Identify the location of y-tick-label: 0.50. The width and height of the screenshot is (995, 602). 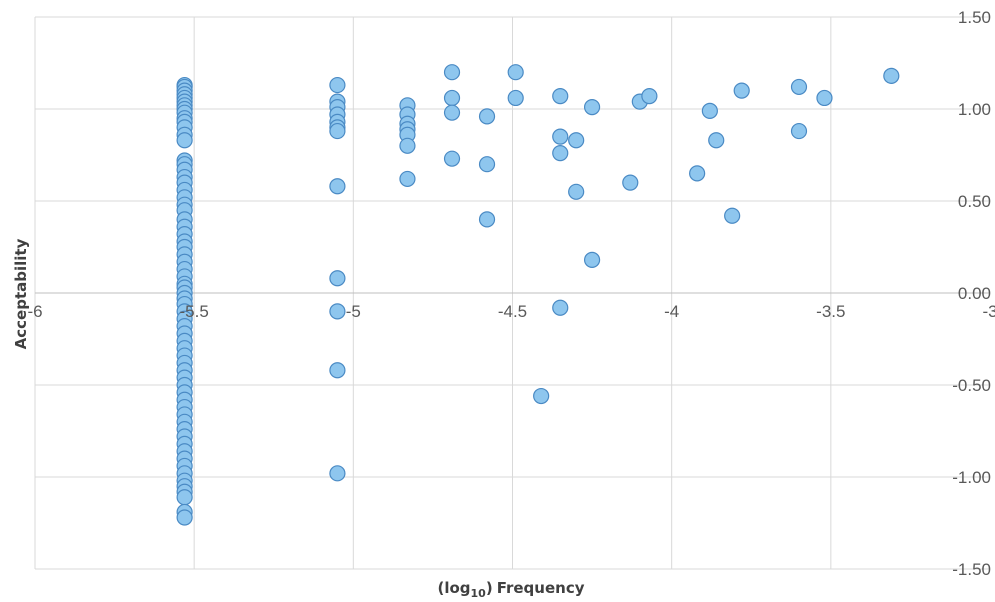
(974, 201).